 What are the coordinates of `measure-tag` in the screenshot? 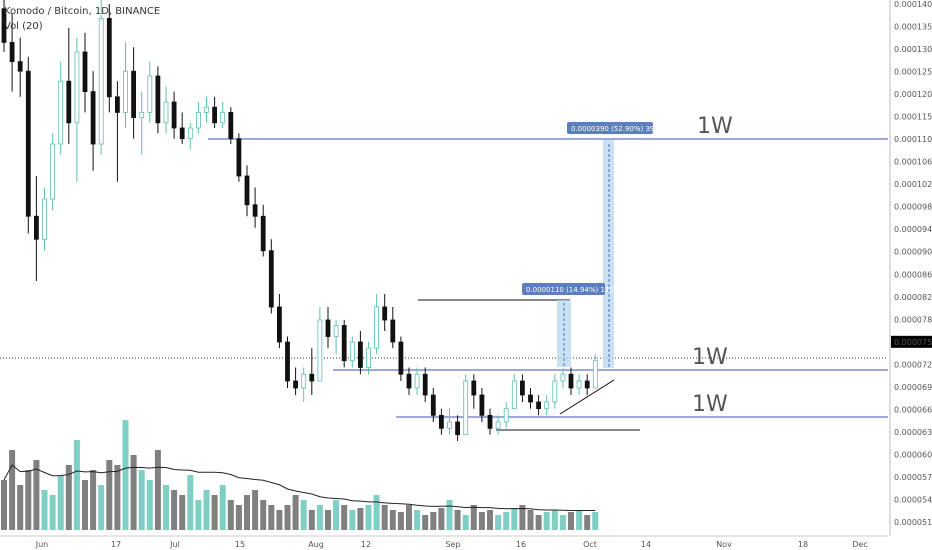 It's located at (610, 128).